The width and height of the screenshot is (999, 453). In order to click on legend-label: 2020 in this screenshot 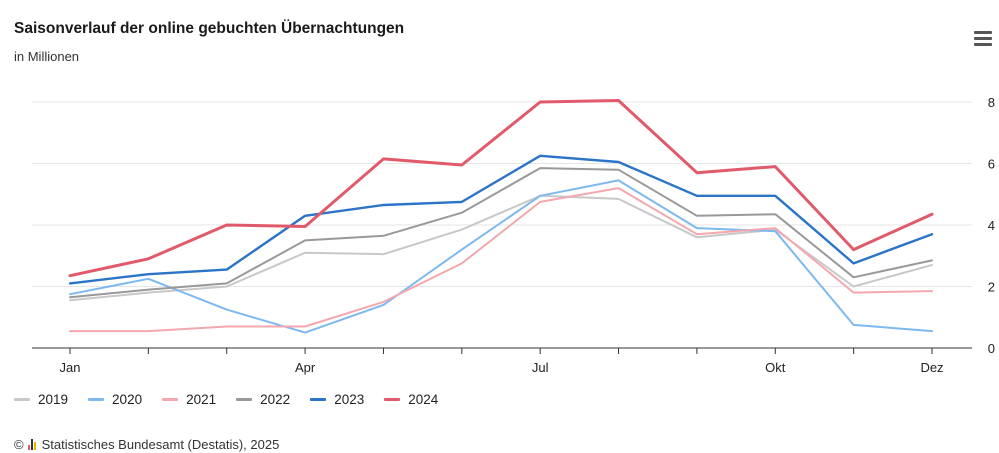, I will do `click(127, 399)`.